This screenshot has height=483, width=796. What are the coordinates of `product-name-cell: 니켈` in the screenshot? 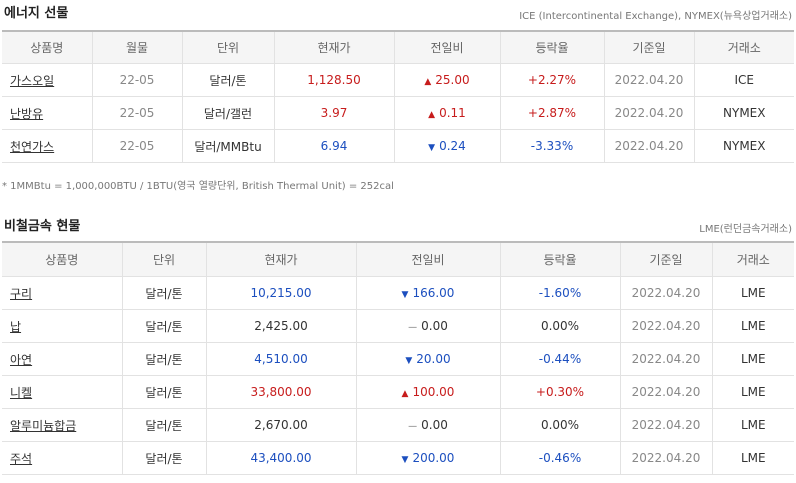 It's located at (62, 392).